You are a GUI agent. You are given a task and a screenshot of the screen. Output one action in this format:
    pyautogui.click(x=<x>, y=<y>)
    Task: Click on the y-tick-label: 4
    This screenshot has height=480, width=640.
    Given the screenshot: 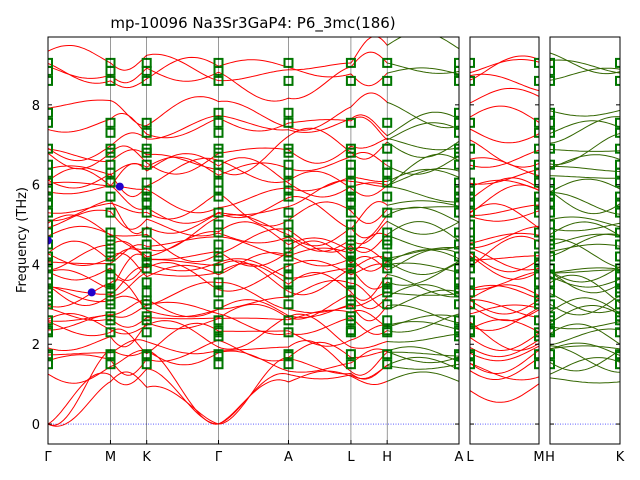 What is the action you would take?
    pyautogui.click(x=36, y=265)
    